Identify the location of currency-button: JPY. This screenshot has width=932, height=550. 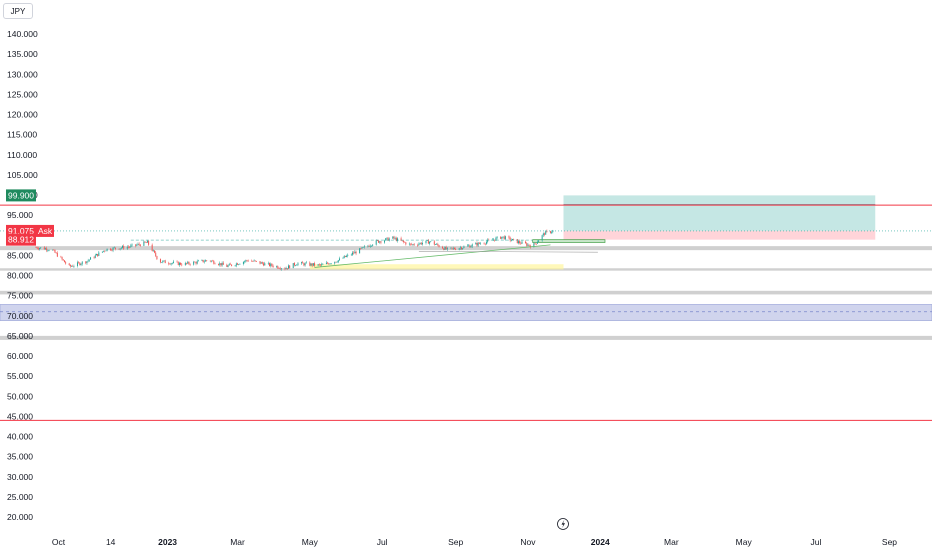
(18, 11).